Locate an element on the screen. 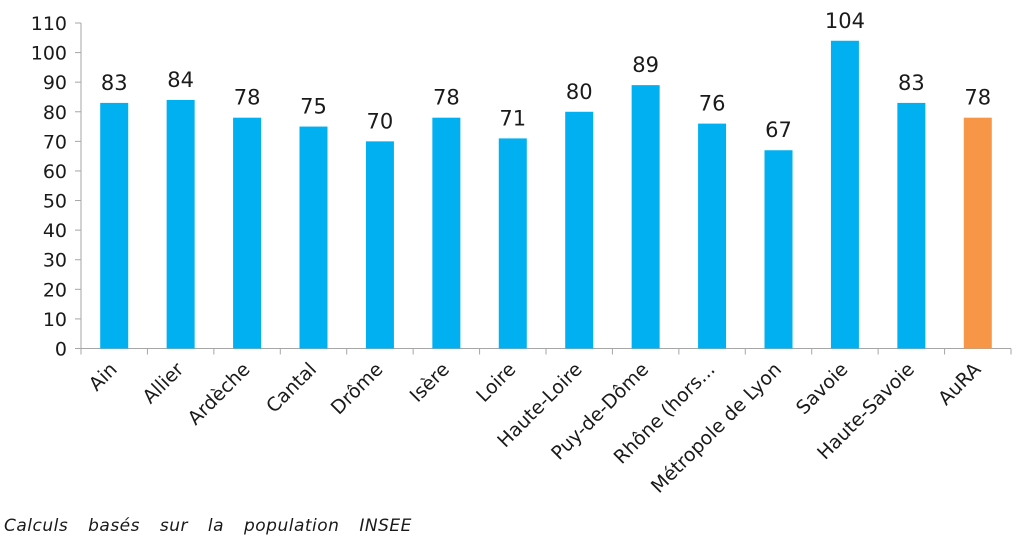  y-tick-label: 60 is located at coordinates (55, 172).